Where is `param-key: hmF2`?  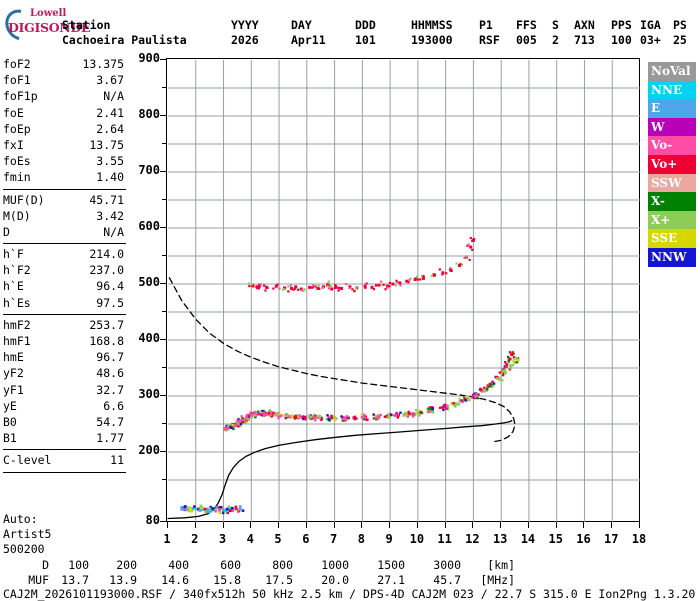
param-key: hmF2 is located at coordinates (17, 324).